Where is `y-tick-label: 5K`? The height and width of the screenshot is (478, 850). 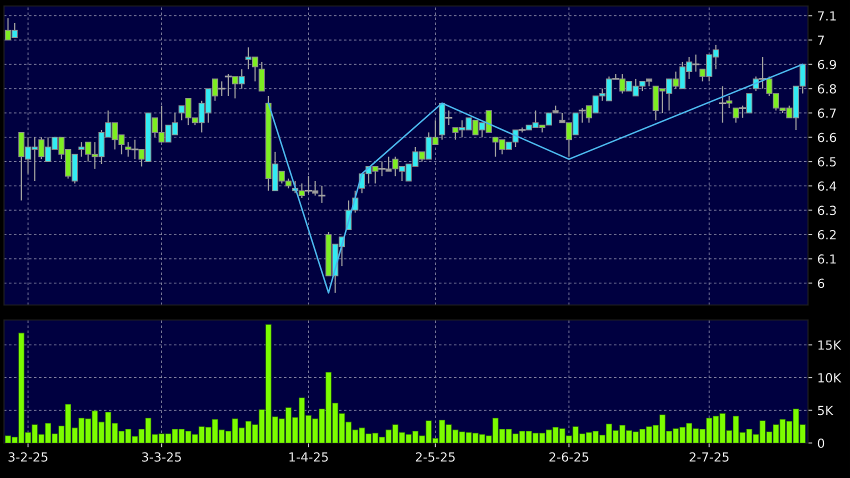 y-tick-label: 5K is located at coordinates (826, 411).